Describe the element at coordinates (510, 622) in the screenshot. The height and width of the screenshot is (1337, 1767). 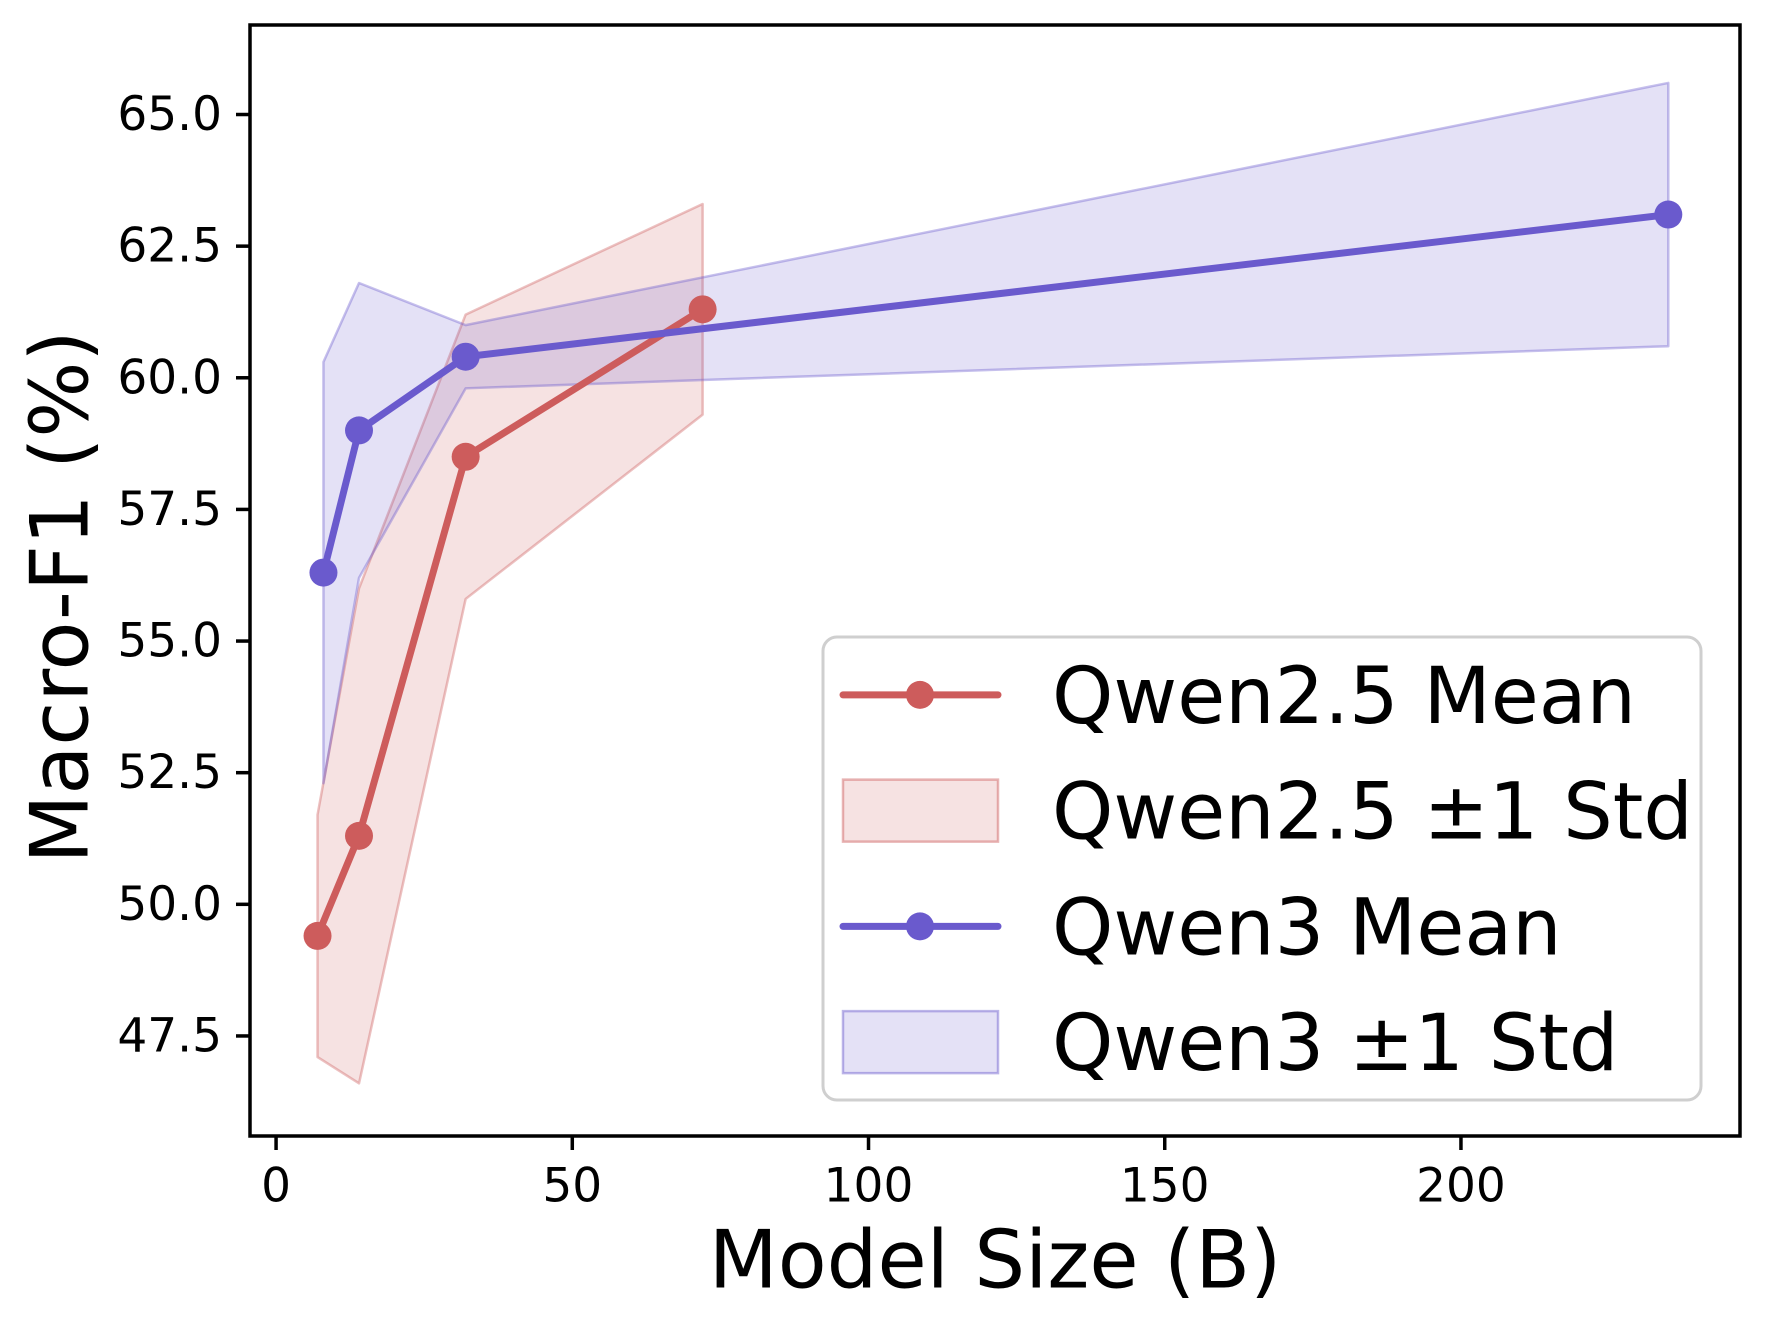
I see `mean-line` at that location.